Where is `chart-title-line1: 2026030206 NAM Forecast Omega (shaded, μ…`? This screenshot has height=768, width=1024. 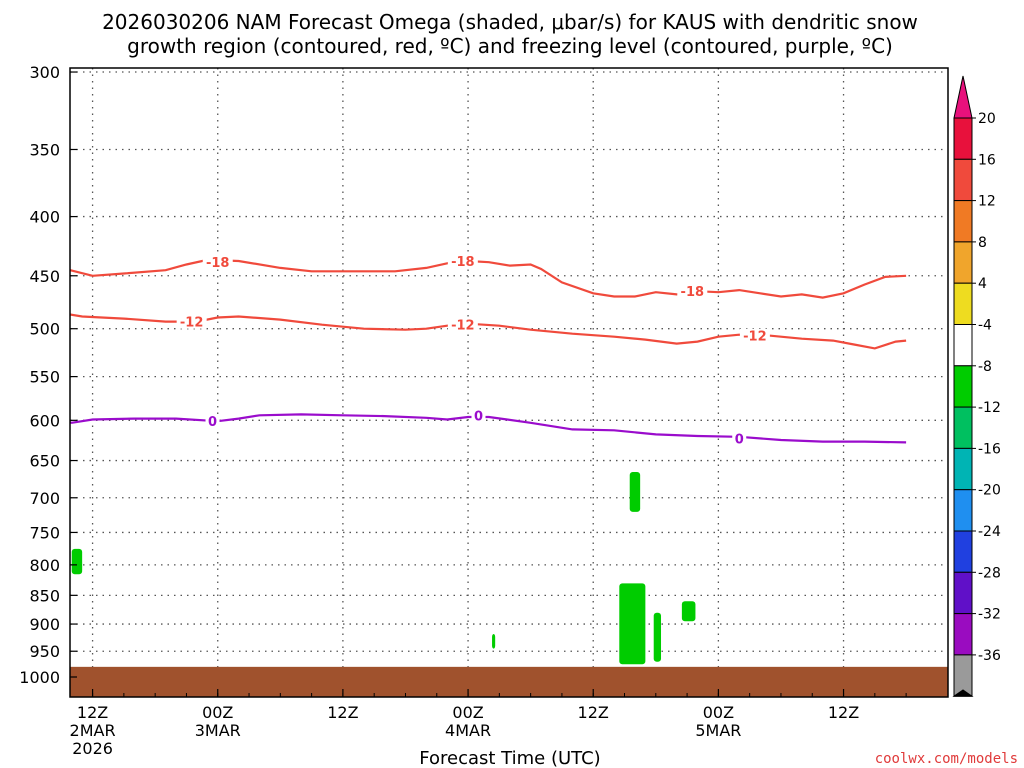 chart-title-line1: 2026030206 NAM Forecast Omega (shaded, μ… is located at coordinates (510, 22).